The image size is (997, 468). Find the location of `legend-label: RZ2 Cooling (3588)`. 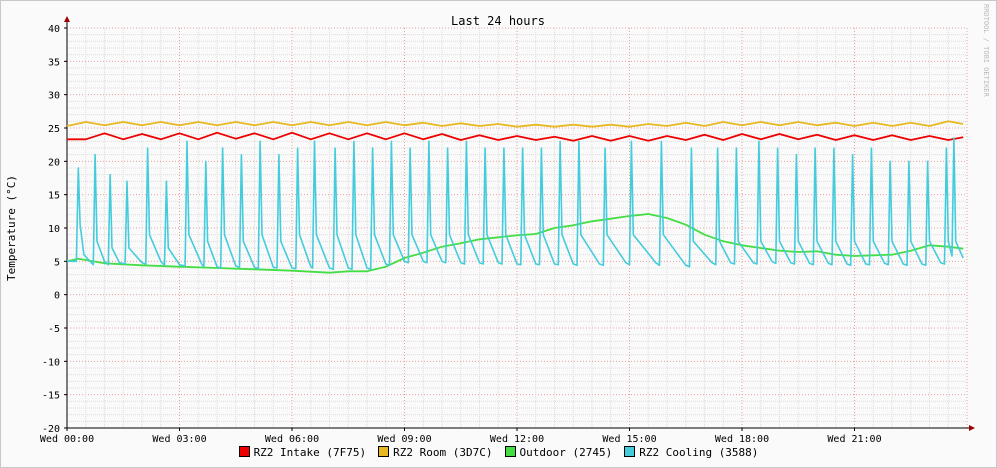

legend-label: RZ2 Cooling (3588) is located at coordinates (699, 452).